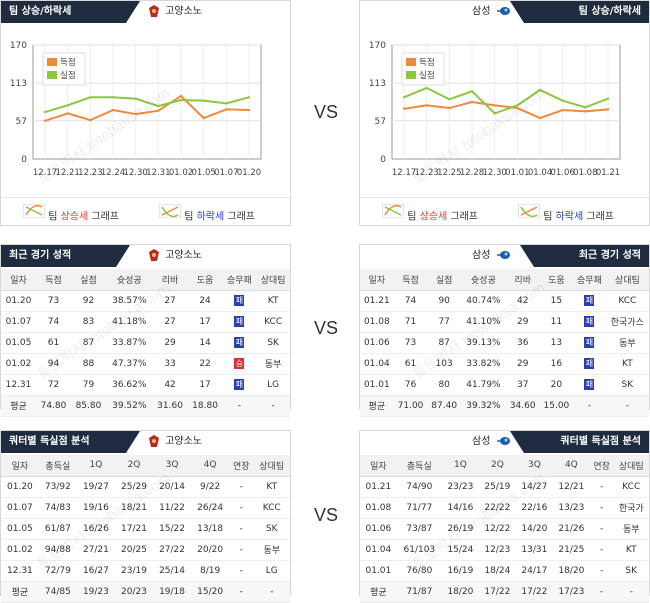 The height and width of the screenshot is (603, 650). What do you see at coordinates (174, 256) in the screenshot?
I see `recent-team-left: 고양소노` at bounding box center [174, 256].